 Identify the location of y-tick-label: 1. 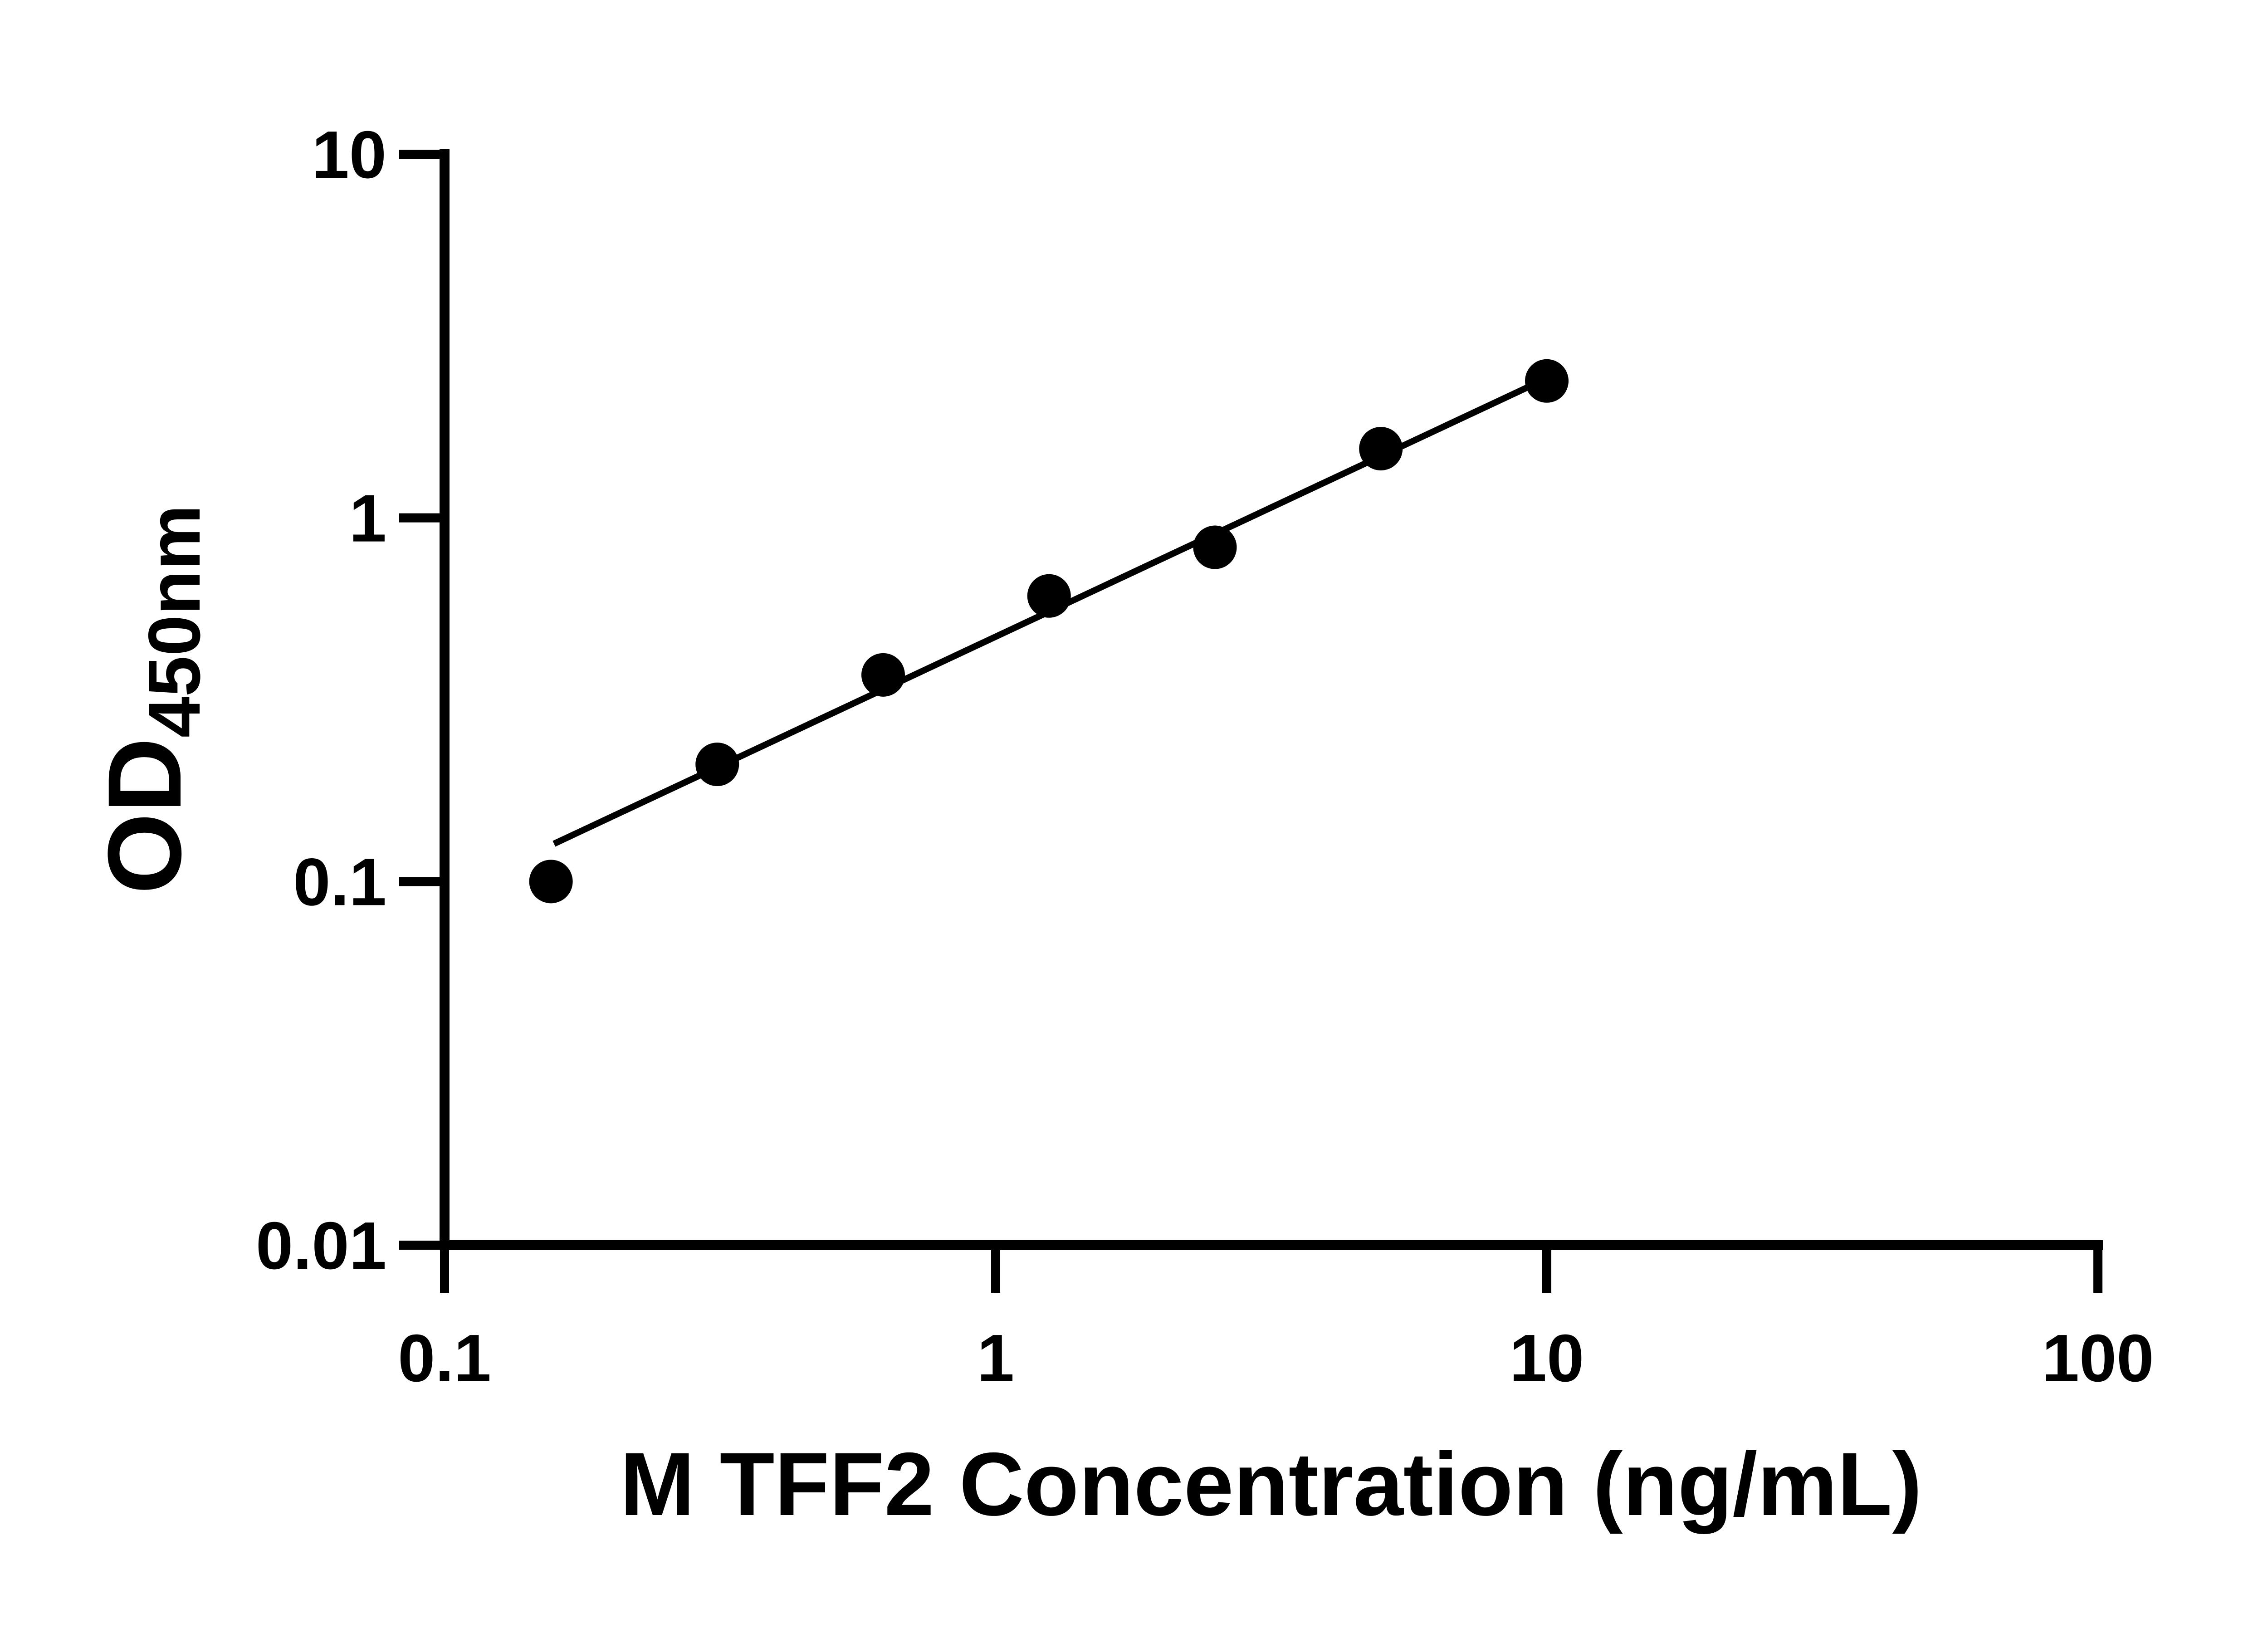
(367, 518).